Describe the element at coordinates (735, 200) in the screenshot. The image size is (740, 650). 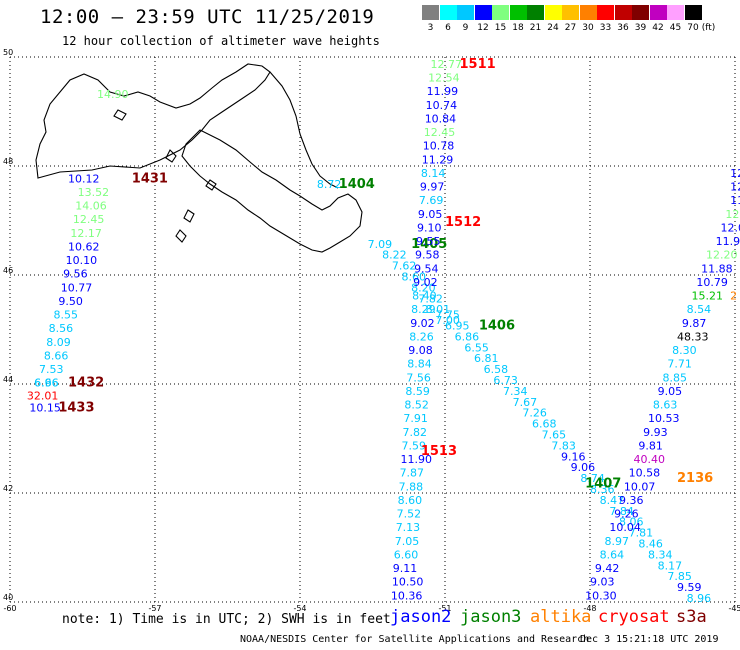
I see `wave-height-value: 11.4` at that location.